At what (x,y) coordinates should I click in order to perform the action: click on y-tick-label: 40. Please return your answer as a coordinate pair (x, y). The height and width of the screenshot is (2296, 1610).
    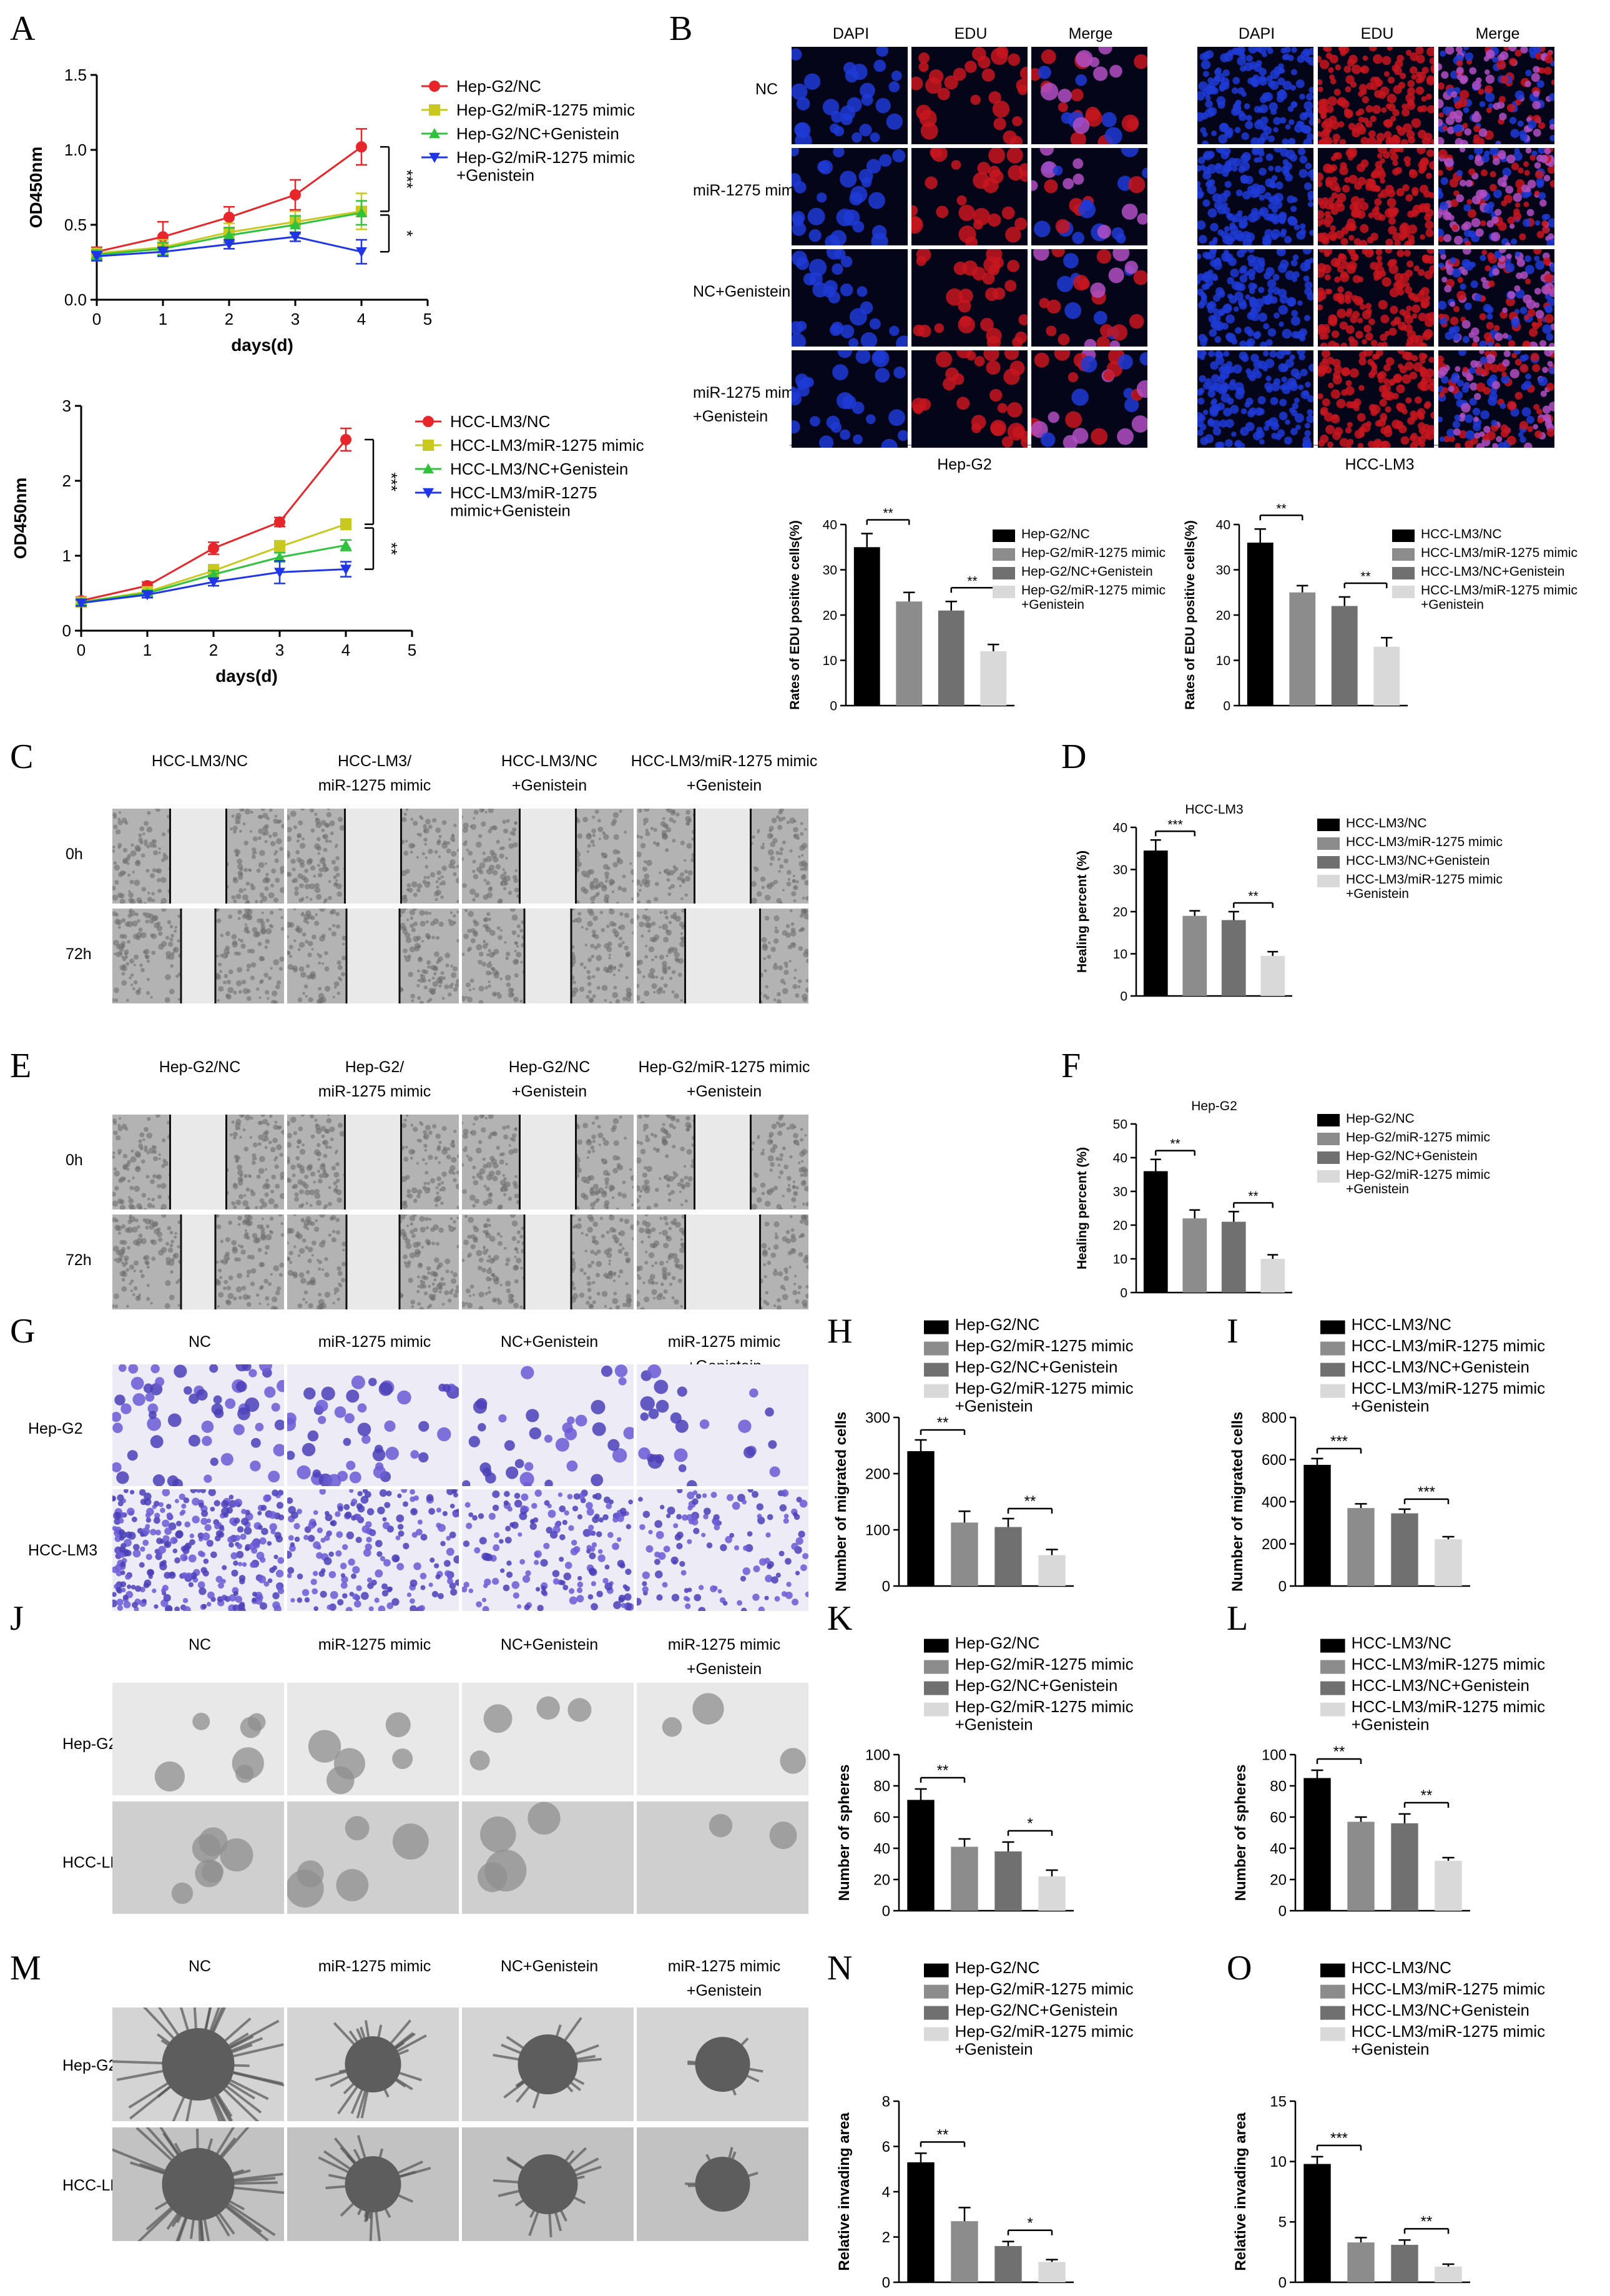
    Looking at the image, I should click on (1223, 525).